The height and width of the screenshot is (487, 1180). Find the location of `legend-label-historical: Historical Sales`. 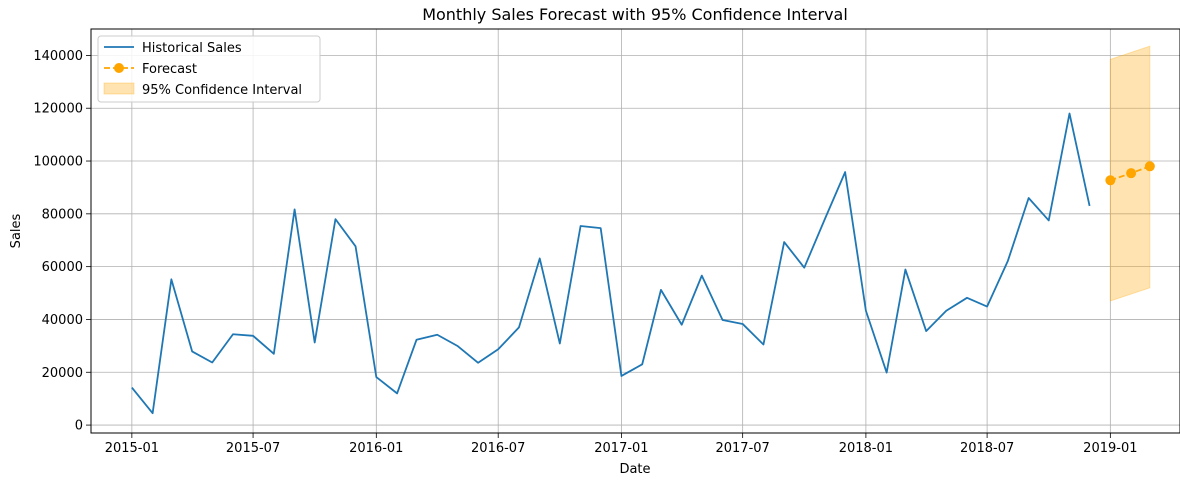

legend-label-historical: Historical Sales is located at coordinates (192, 48).